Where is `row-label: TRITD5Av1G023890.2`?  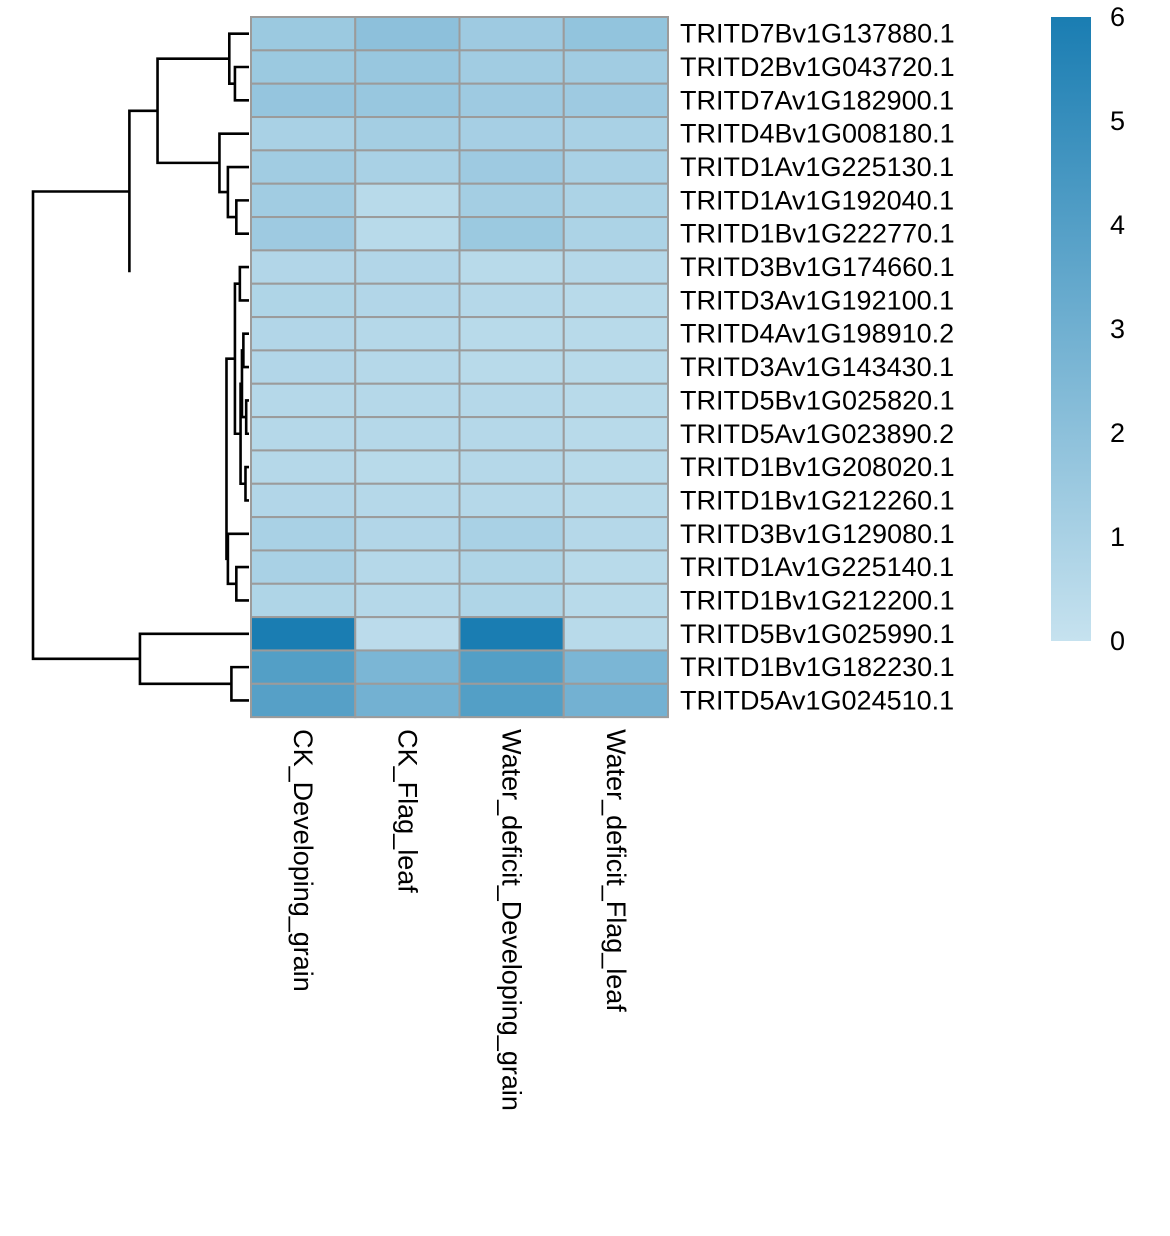 row-label: TRITD5Av1G023890.2 is located at coordinates (817, 434).